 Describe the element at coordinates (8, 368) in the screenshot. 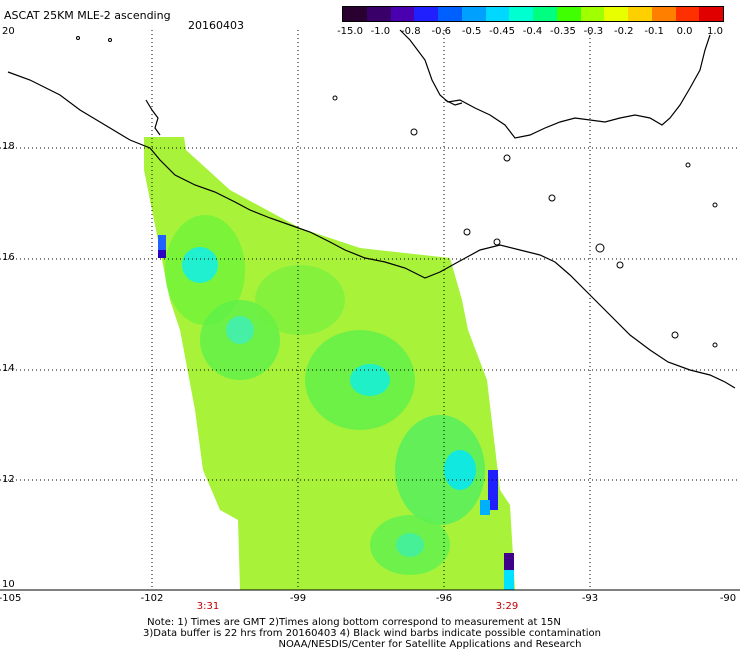

I see `lat-label-14: 14` at that location.